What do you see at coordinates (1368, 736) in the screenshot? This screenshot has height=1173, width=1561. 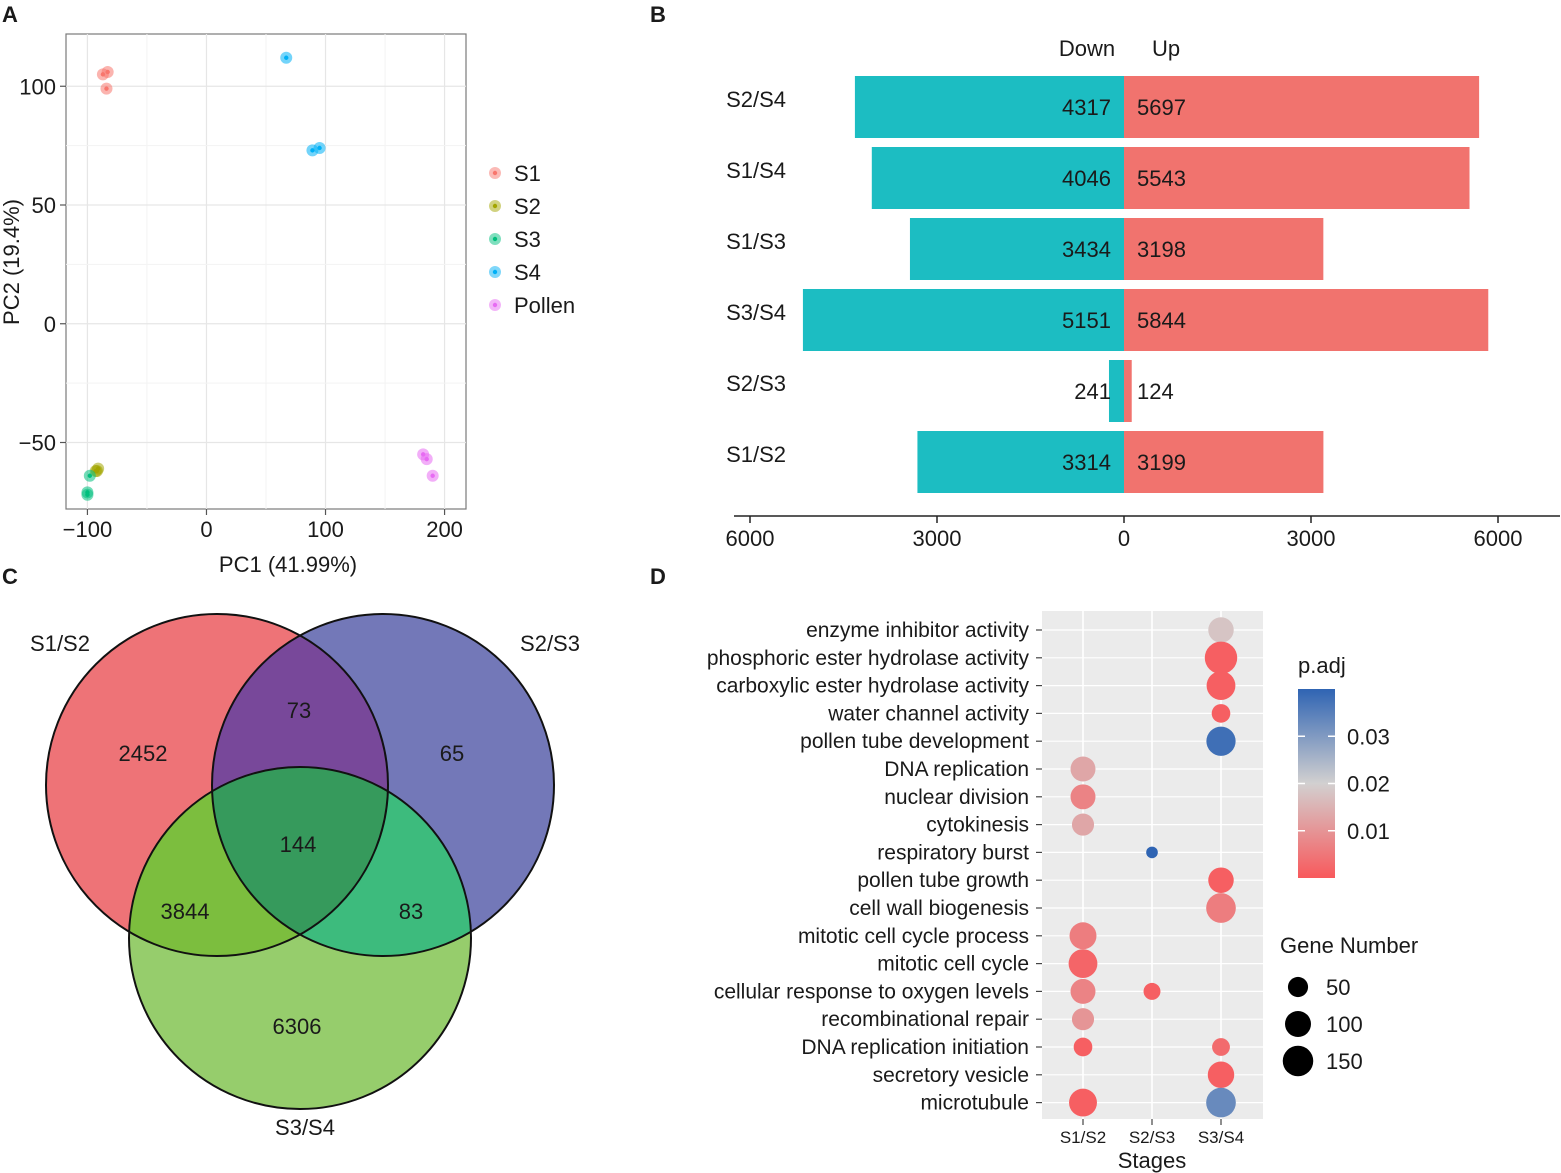 I see `padj-tick-label: 0.03` at bounding box center [1368, 736].